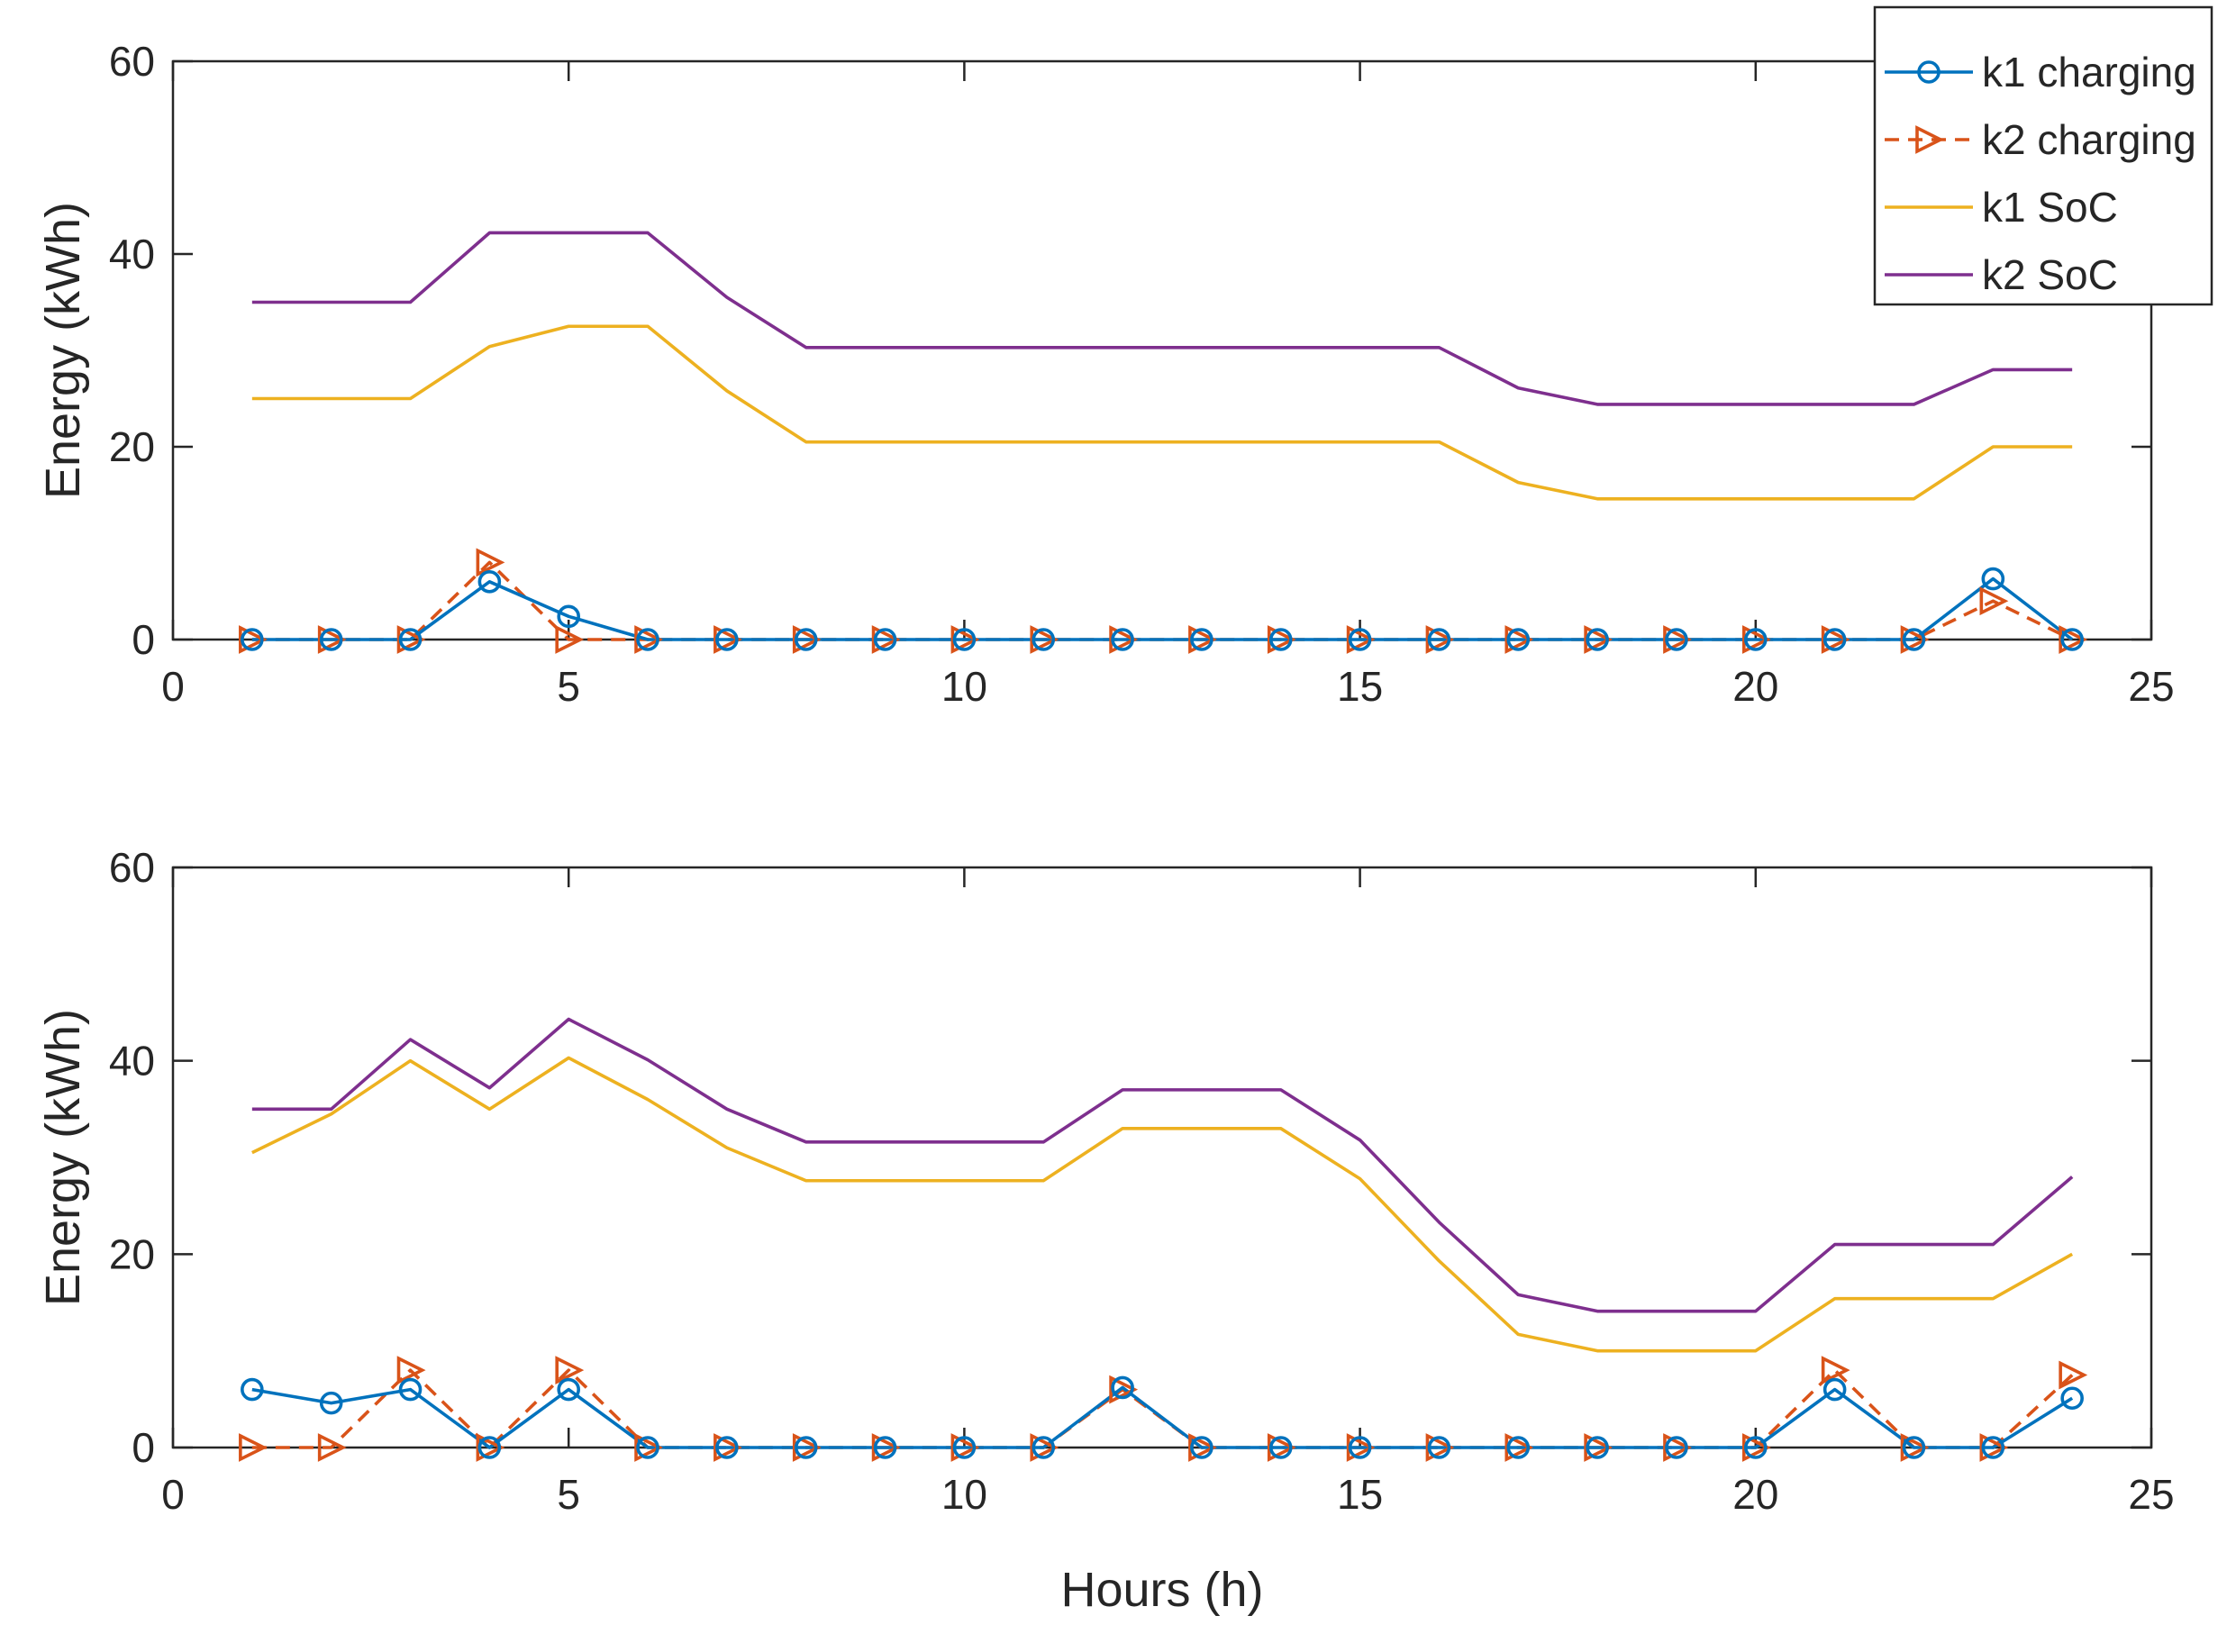  Describe the element at coordinates (63, 350) in the screenshot. I see `top-chart-y-axis-label: Energy (kWh)` at that location.